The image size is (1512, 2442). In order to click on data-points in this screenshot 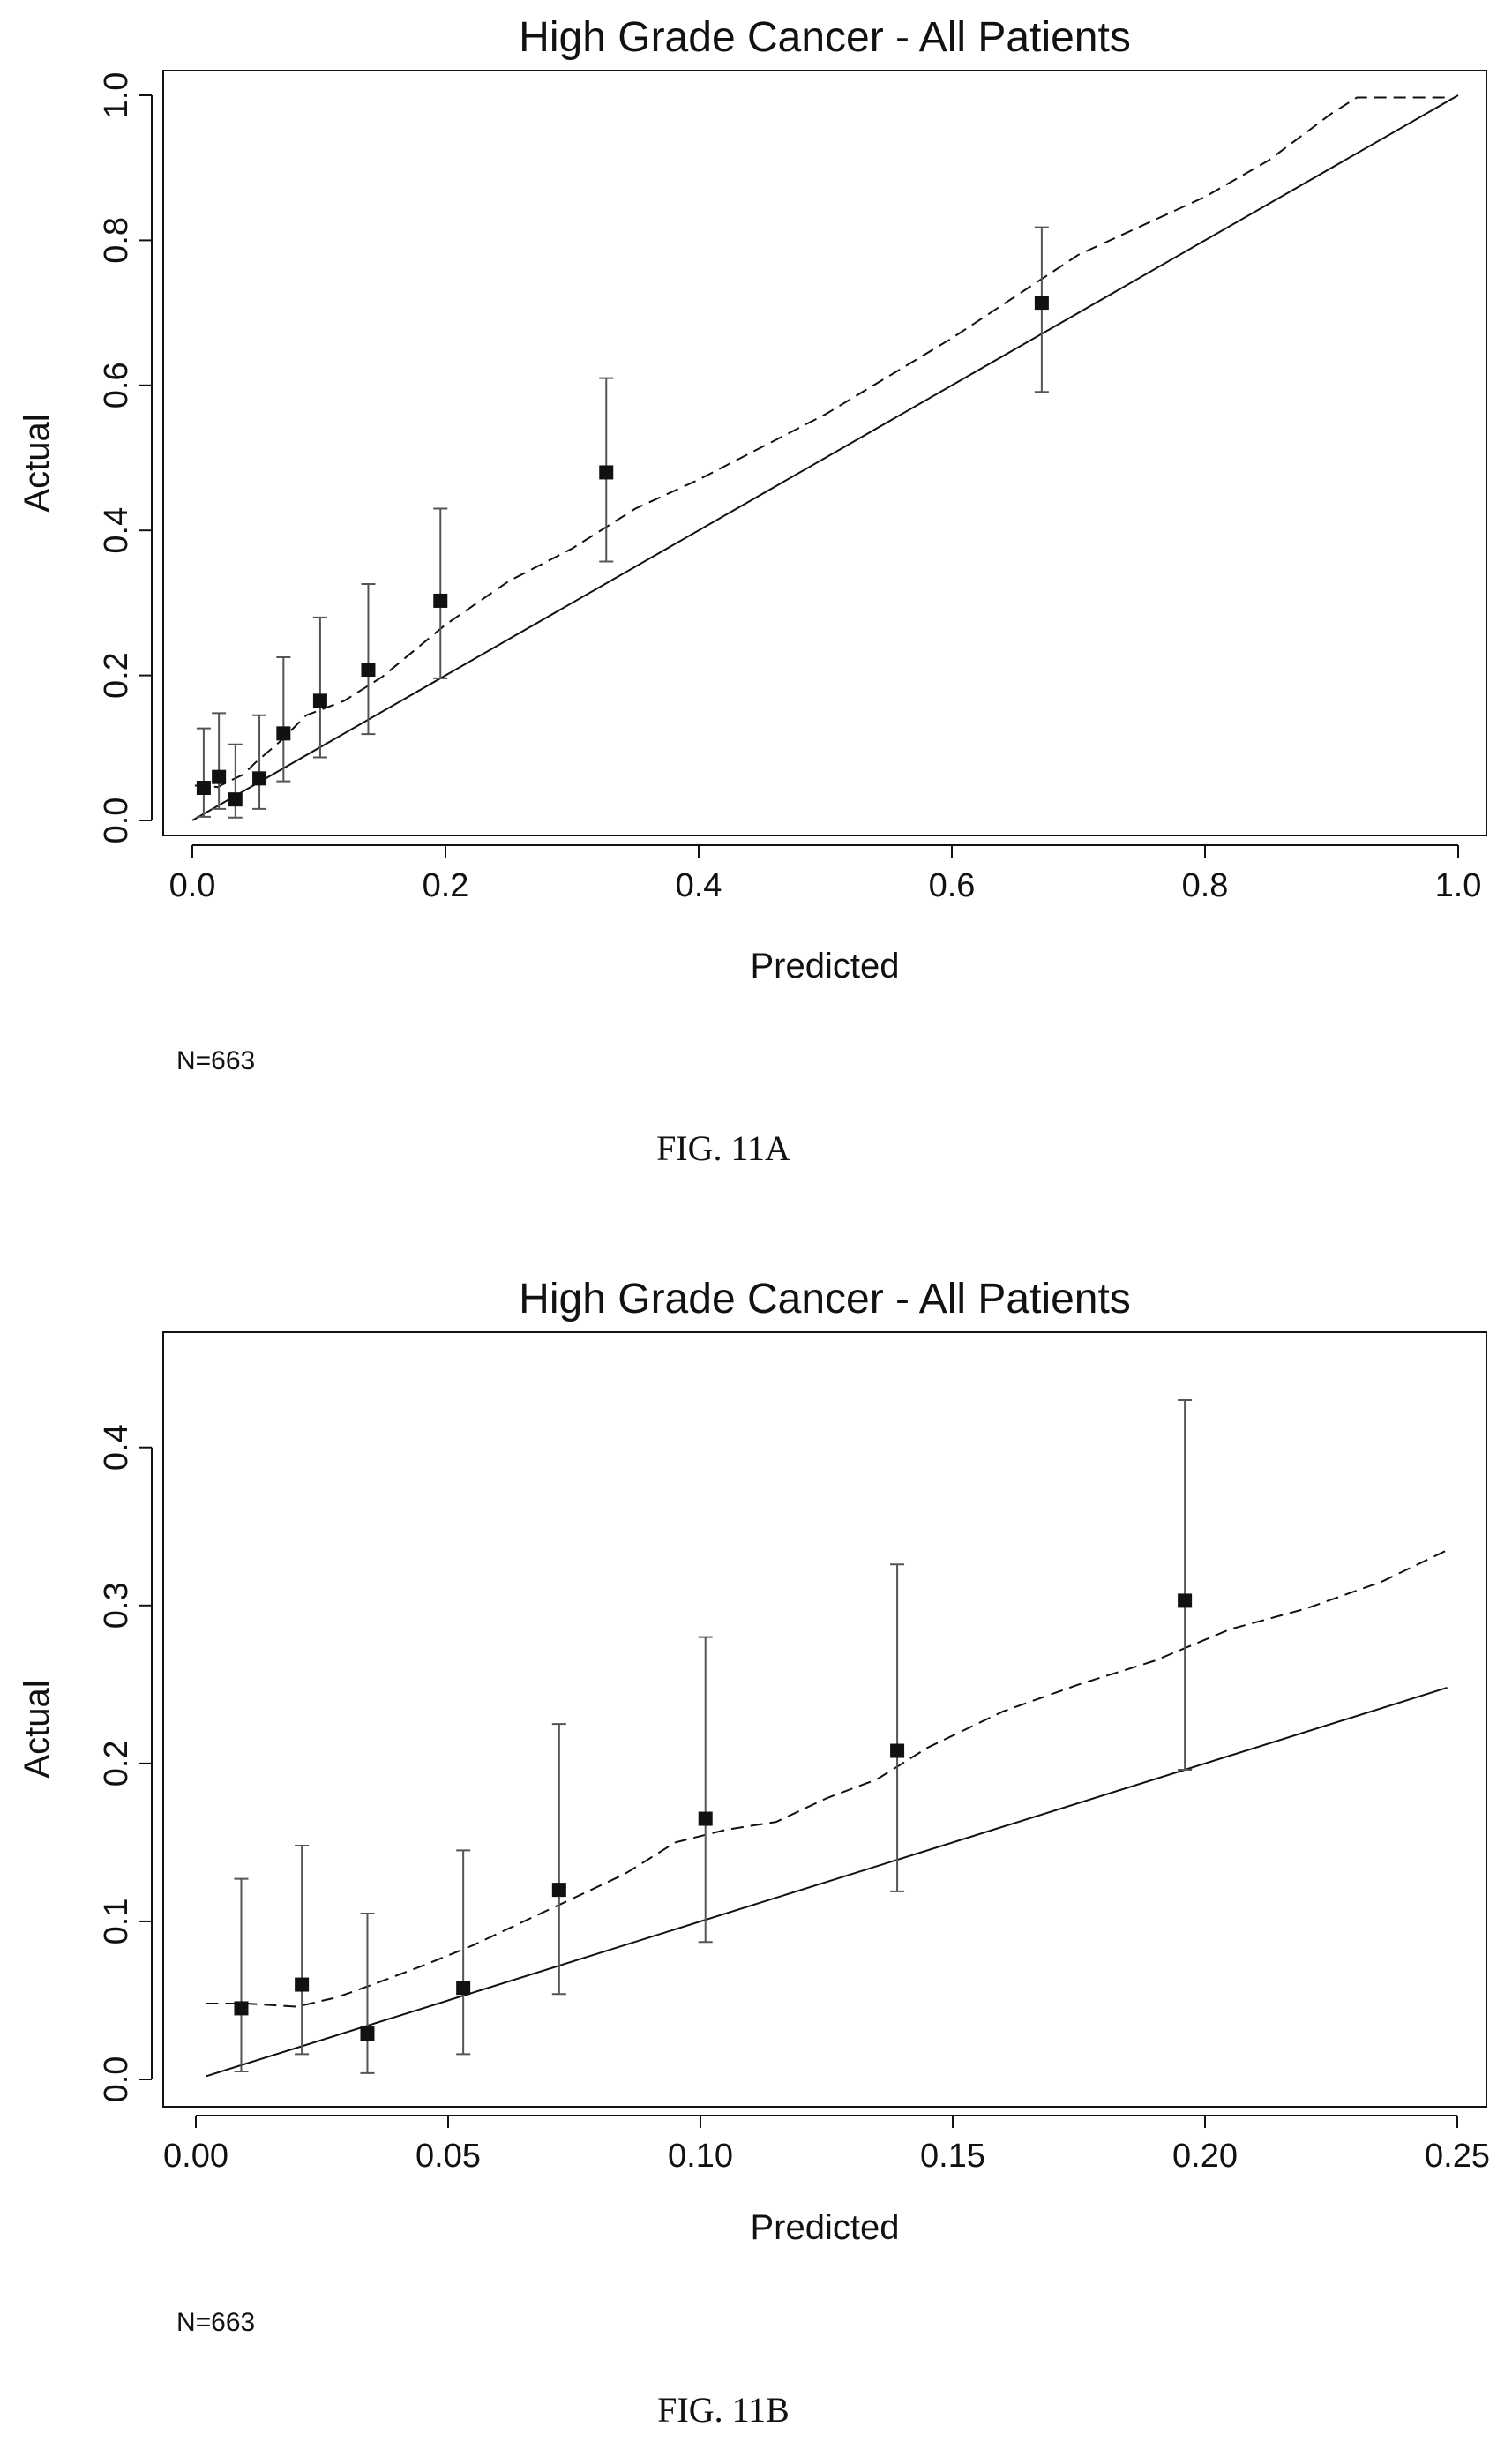, I will do `click(622, 523)`.